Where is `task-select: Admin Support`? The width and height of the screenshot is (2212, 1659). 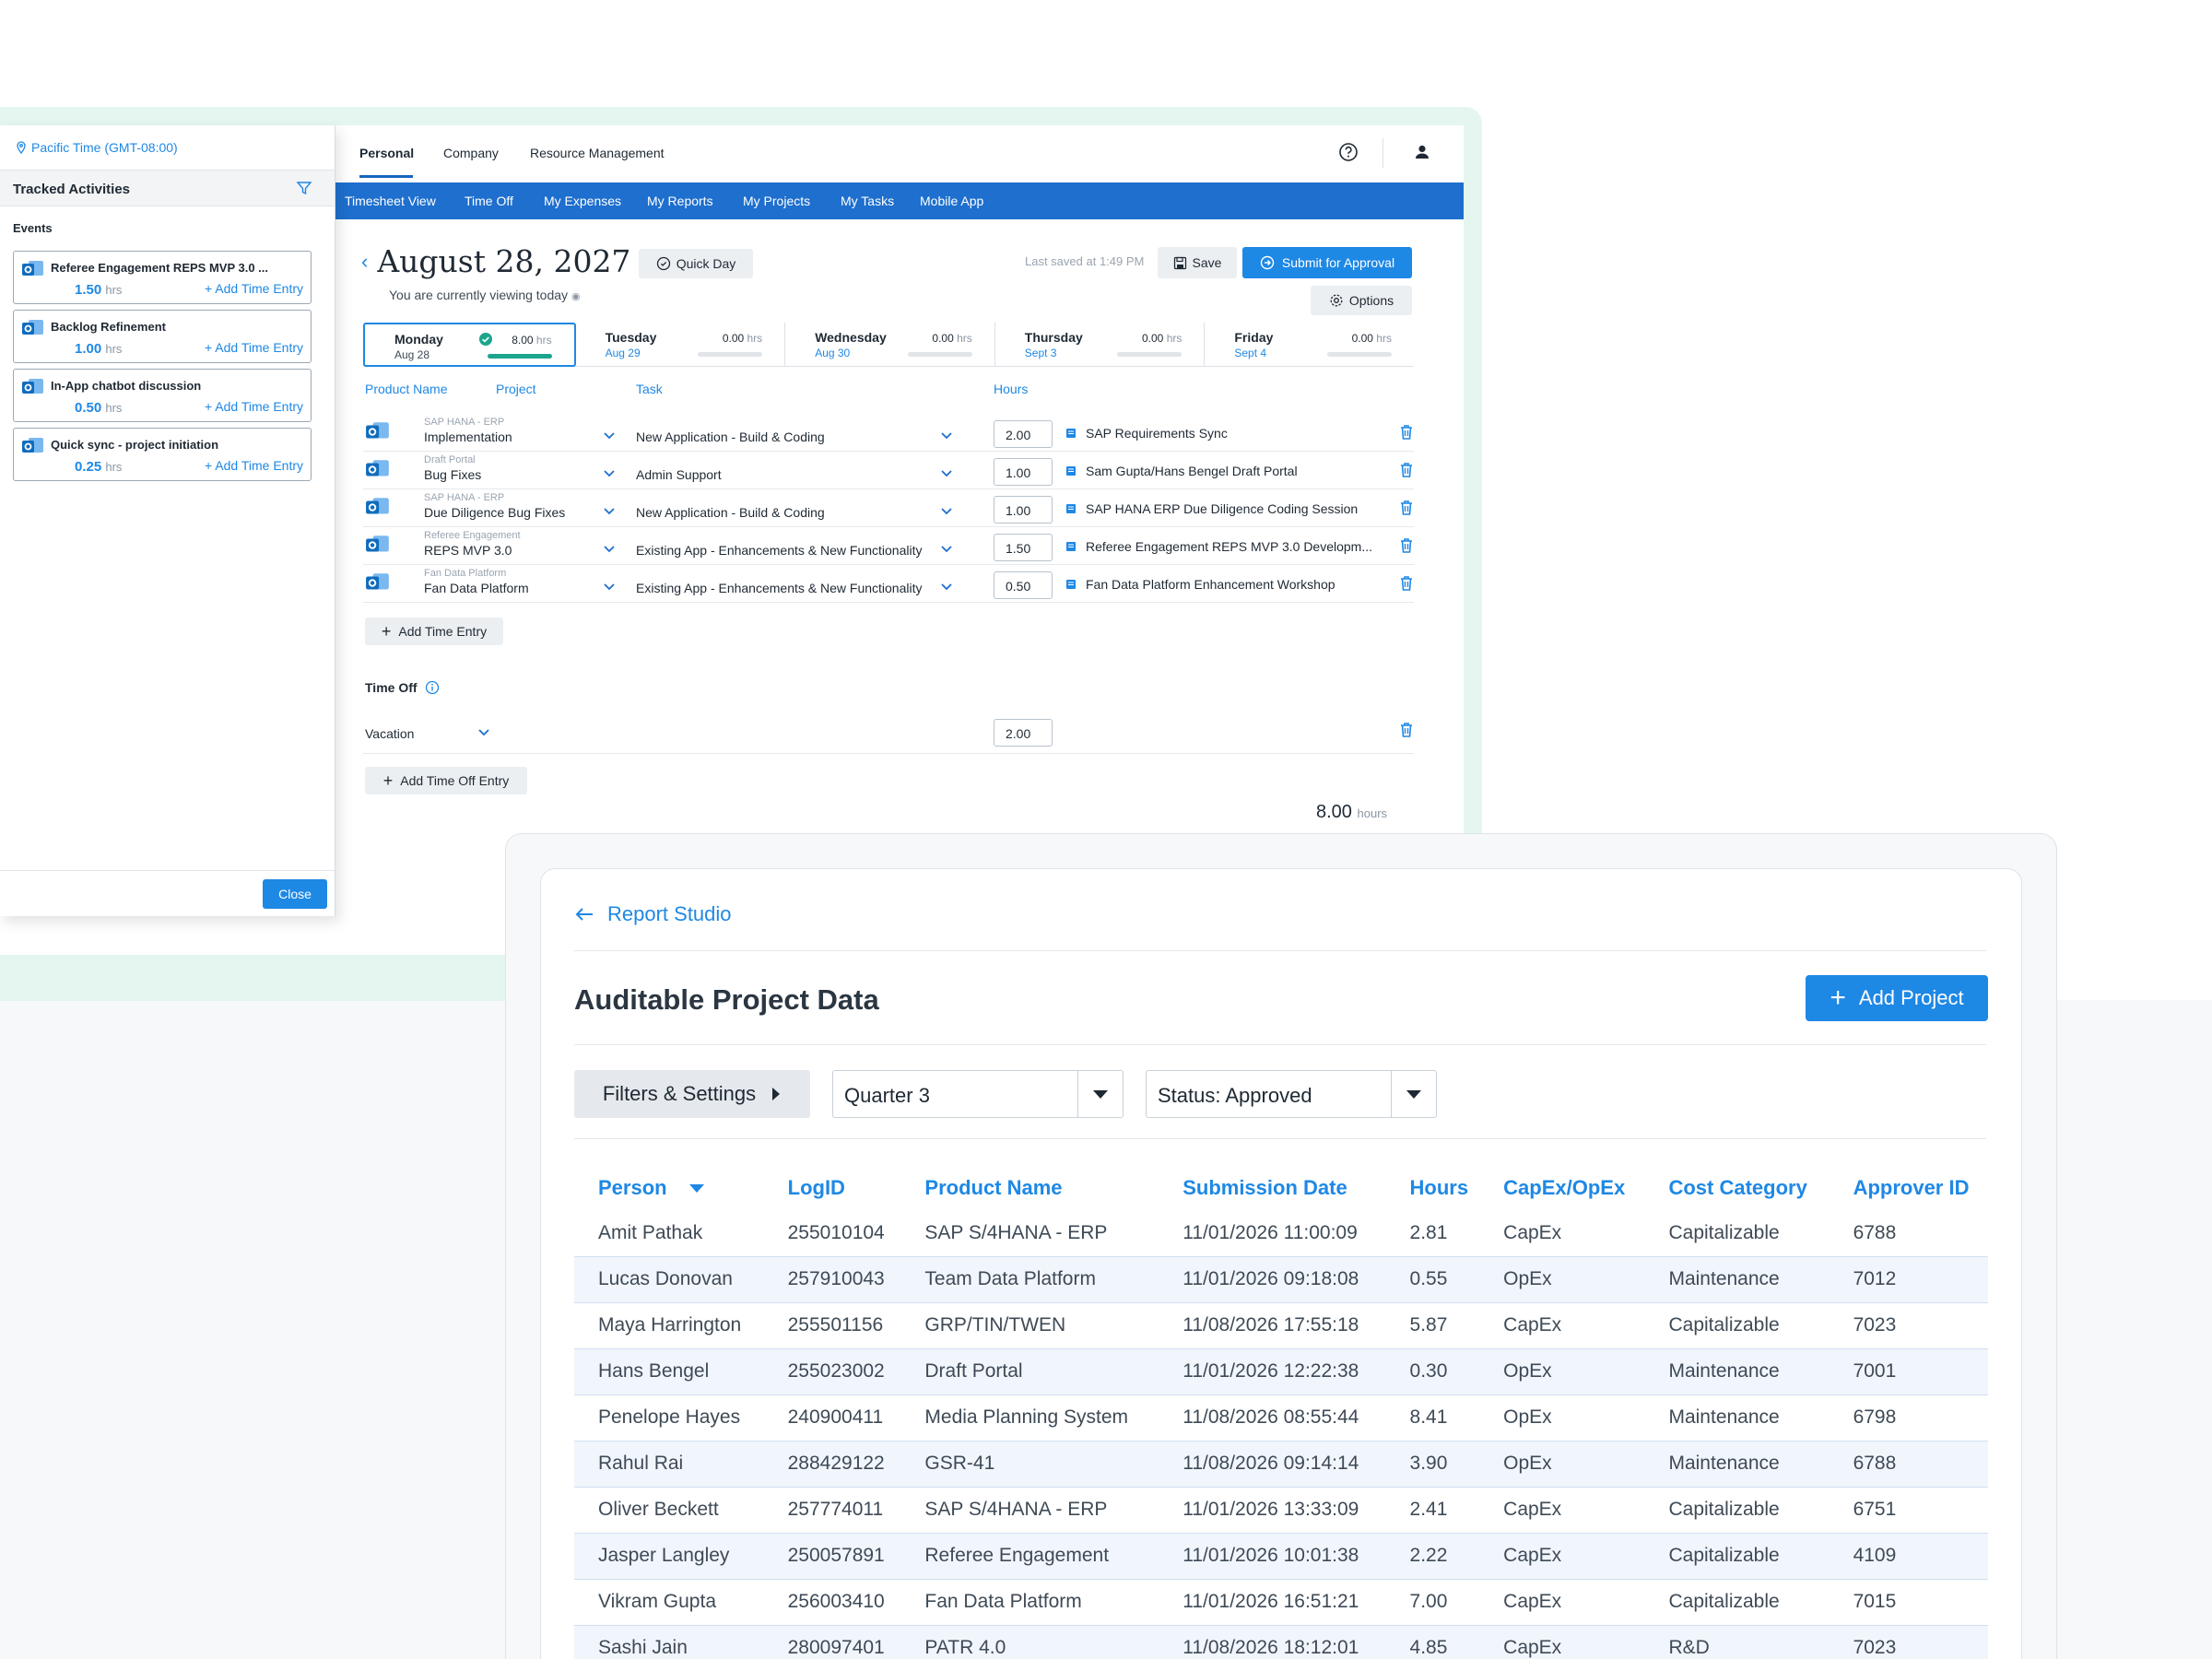 task-select: Admin Support is located at coordinates (679, 474).